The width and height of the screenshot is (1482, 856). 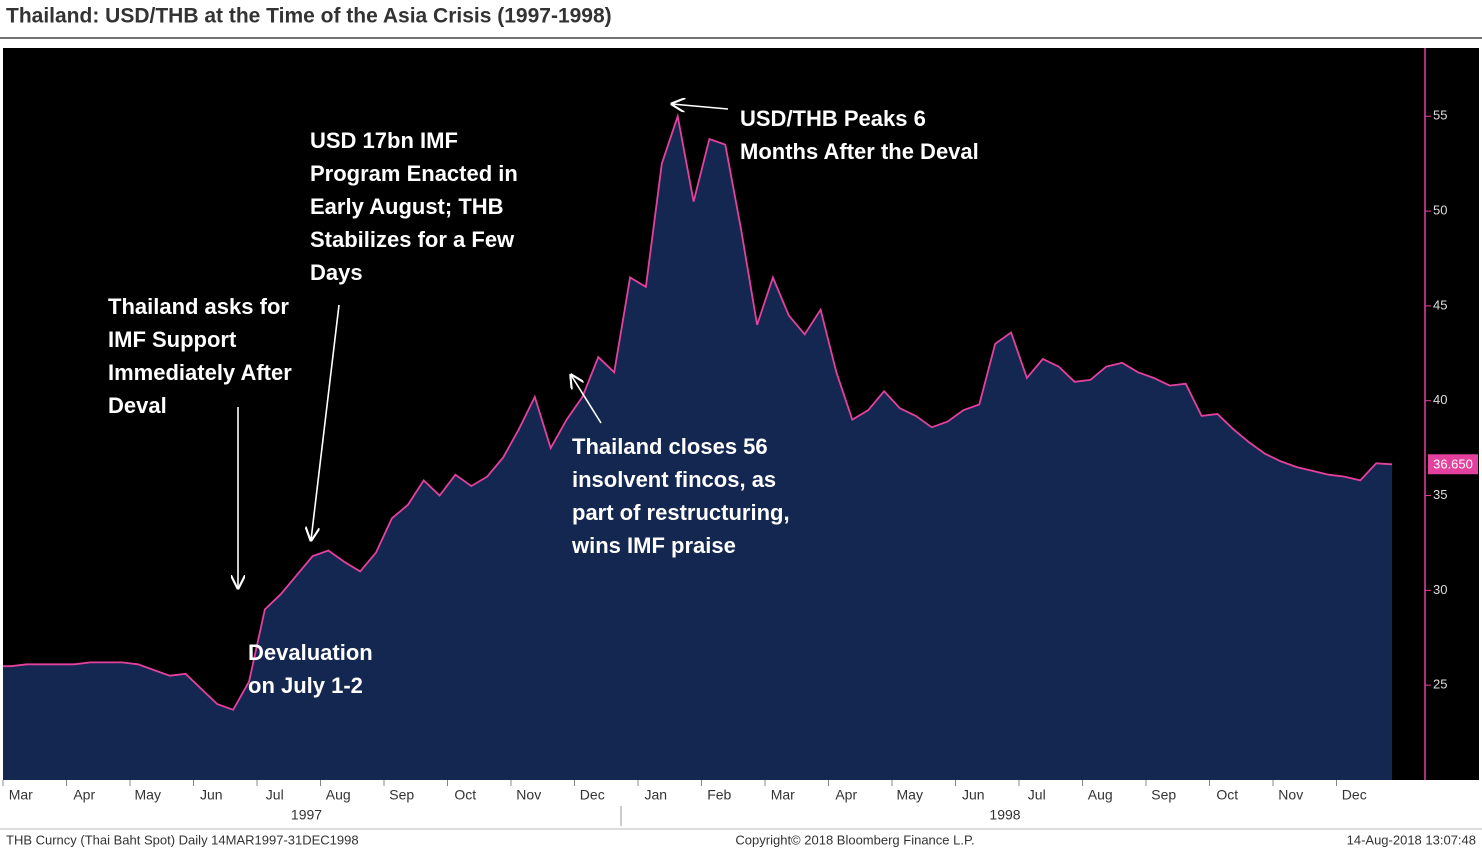 I want to click on x-tick-label: Feb, so click(x=719, y=795).